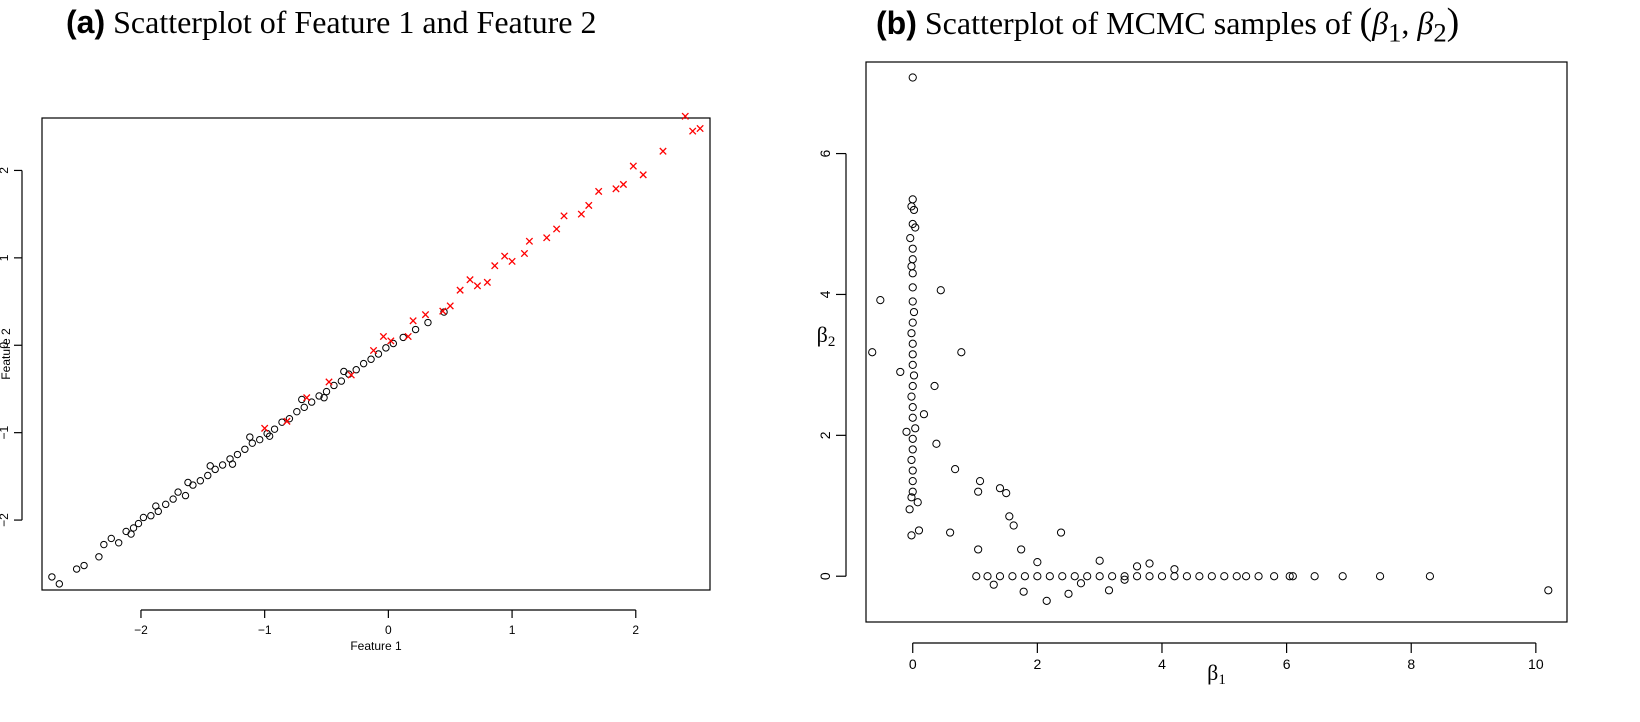 The image size is (1640, 722). What do you see at coordinates (388, 630) in the screenshot?
I see `panel-a-x-tick-label: 0` at bounding box center [388, 630].